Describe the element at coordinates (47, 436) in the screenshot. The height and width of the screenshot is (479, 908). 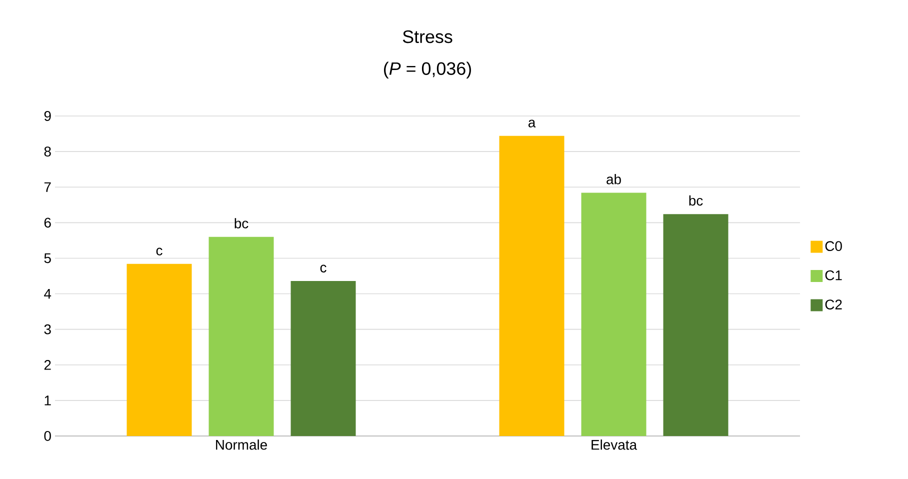
I see `y-tick-label: 0` at that location.